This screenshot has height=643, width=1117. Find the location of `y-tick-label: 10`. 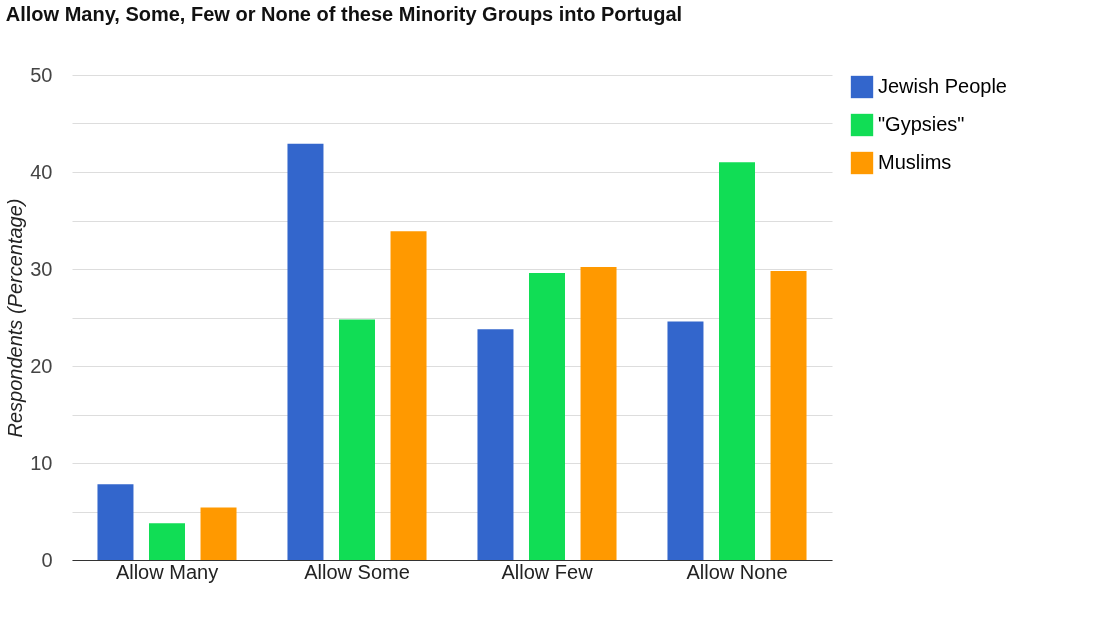

y-tick-label: 10 is located at coordinates (41, 462).